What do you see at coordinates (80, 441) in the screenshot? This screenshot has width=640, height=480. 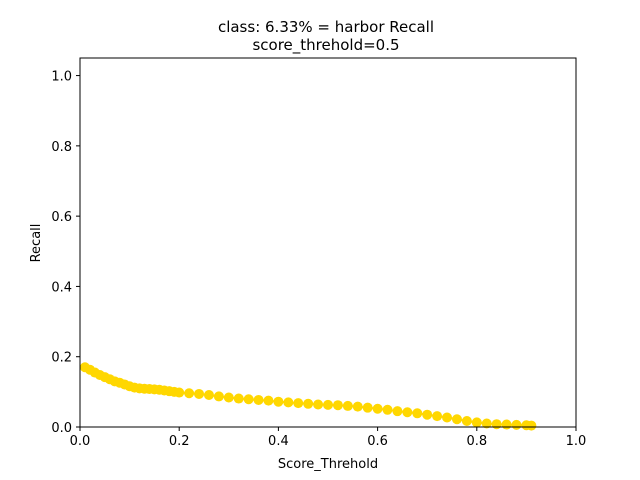 I see `x-tick-label: 0.0` at bounding box center [80, 441].